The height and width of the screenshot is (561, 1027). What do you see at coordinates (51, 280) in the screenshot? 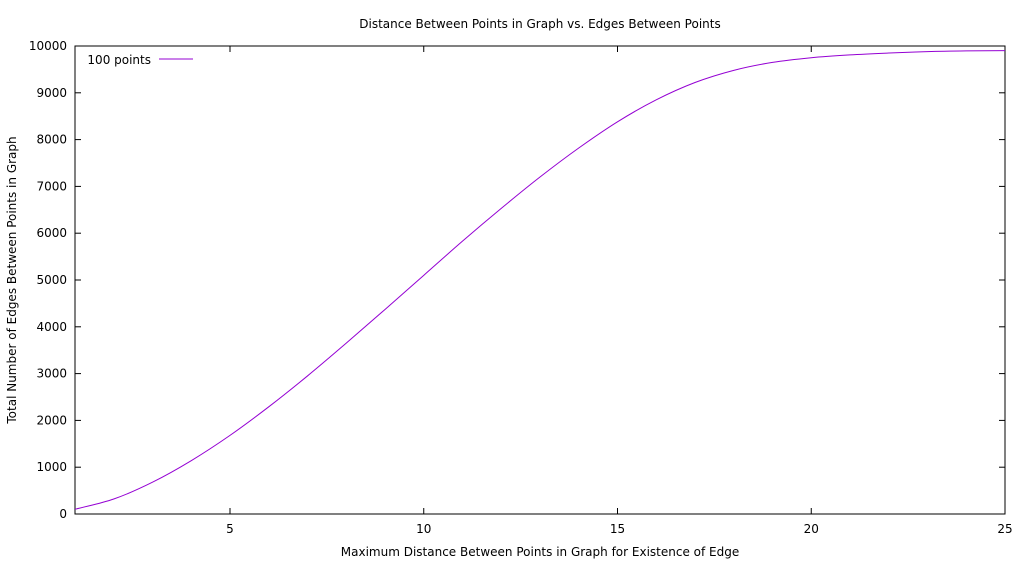
I see `y-tick-label: 5000` at bounding box center [51, 280].